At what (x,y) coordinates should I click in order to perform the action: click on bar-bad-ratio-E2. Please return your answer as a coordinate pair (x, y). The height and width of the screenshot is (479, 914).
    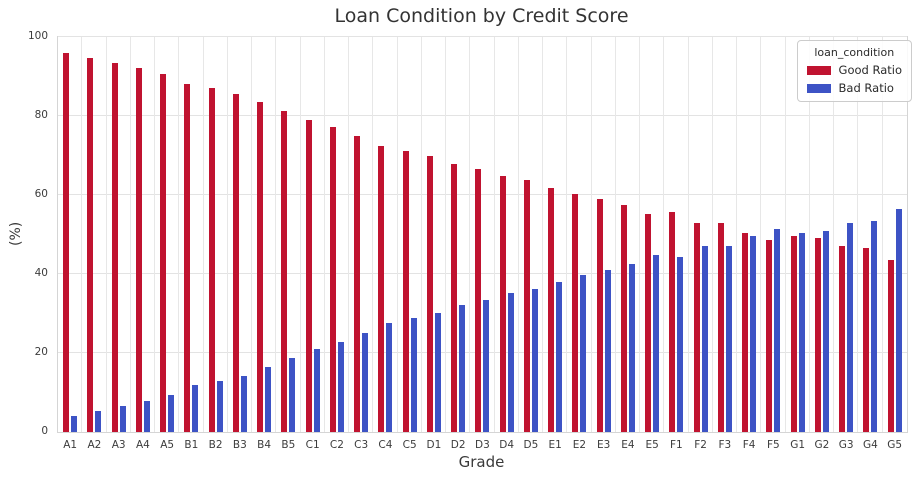
    Looking at the image, I should click on (583, 353).